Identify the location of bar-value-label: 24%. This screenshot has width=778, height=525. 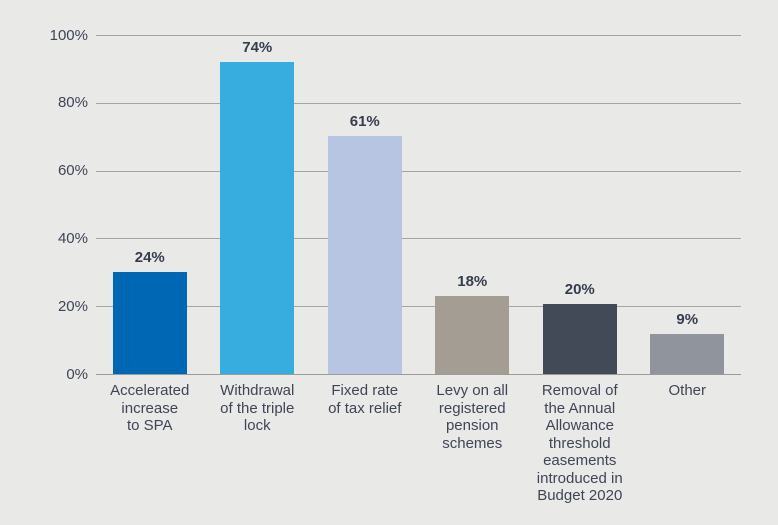
(149, 258).